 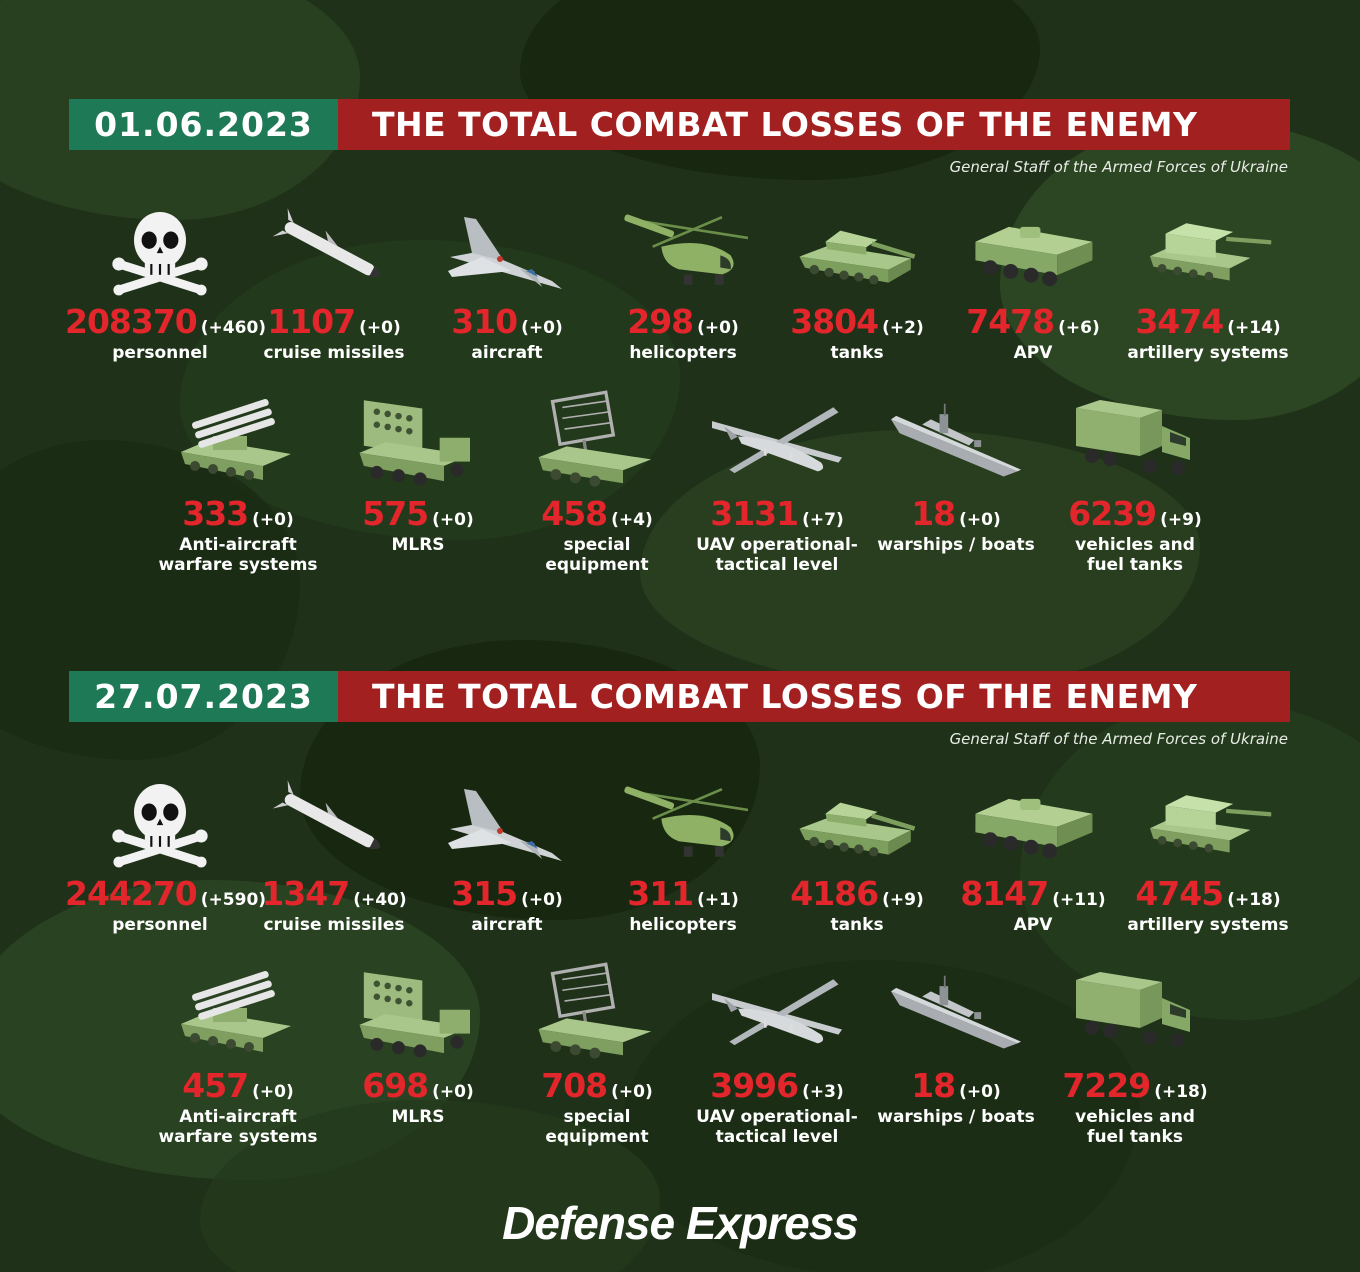 I want to click on loss-delta: (+460), so click(x=233, y=328).